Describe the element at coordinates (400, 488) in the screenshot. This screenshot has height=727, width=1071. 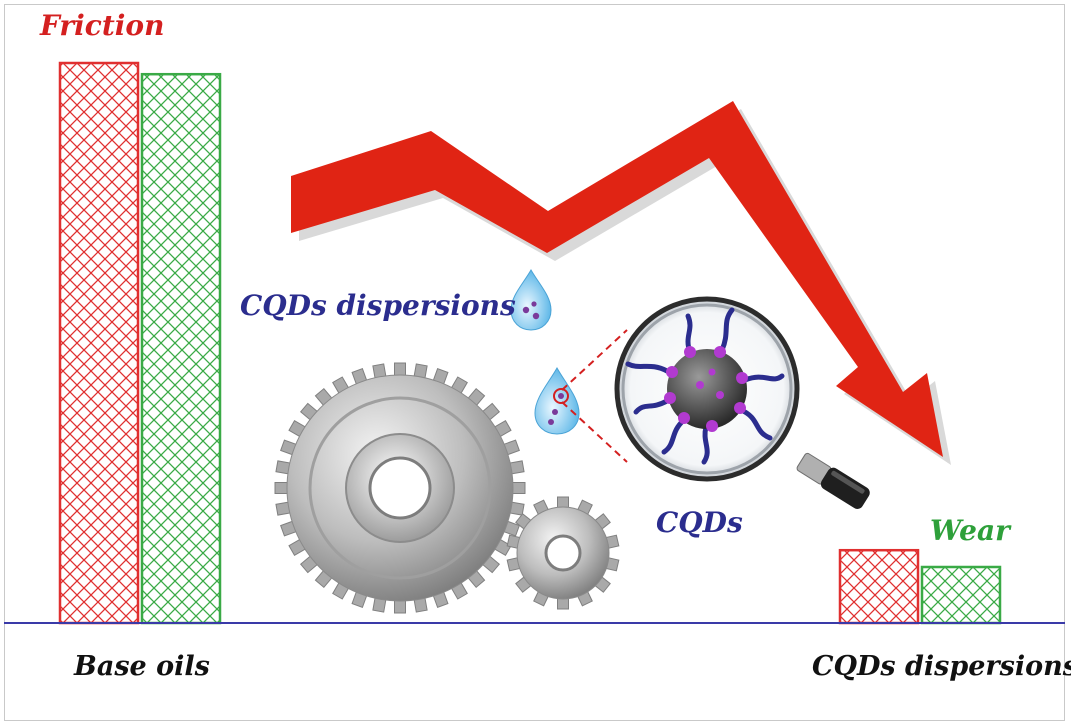
I see `large-gear-icon` at that location.